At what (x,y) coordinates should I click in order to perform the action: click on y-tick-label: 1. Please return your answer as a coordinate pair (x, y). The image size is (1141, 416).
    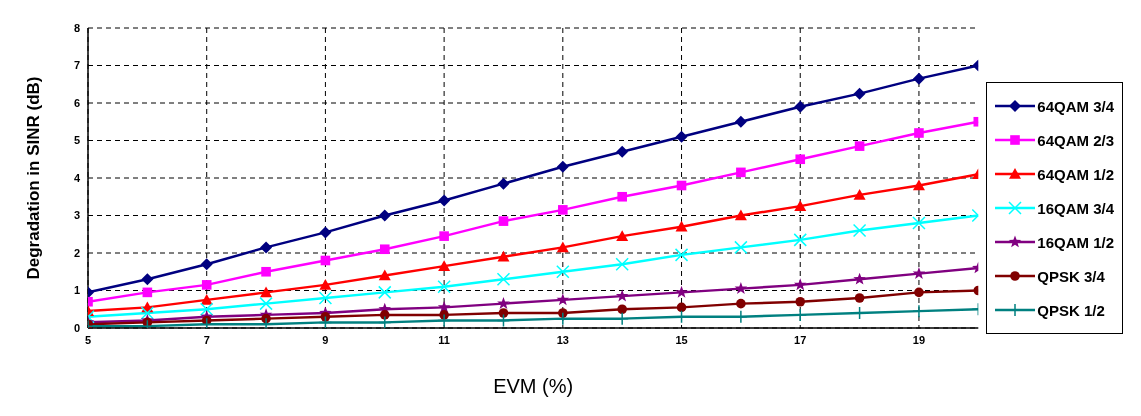
    Looking at the image, I should click on (76, 290).